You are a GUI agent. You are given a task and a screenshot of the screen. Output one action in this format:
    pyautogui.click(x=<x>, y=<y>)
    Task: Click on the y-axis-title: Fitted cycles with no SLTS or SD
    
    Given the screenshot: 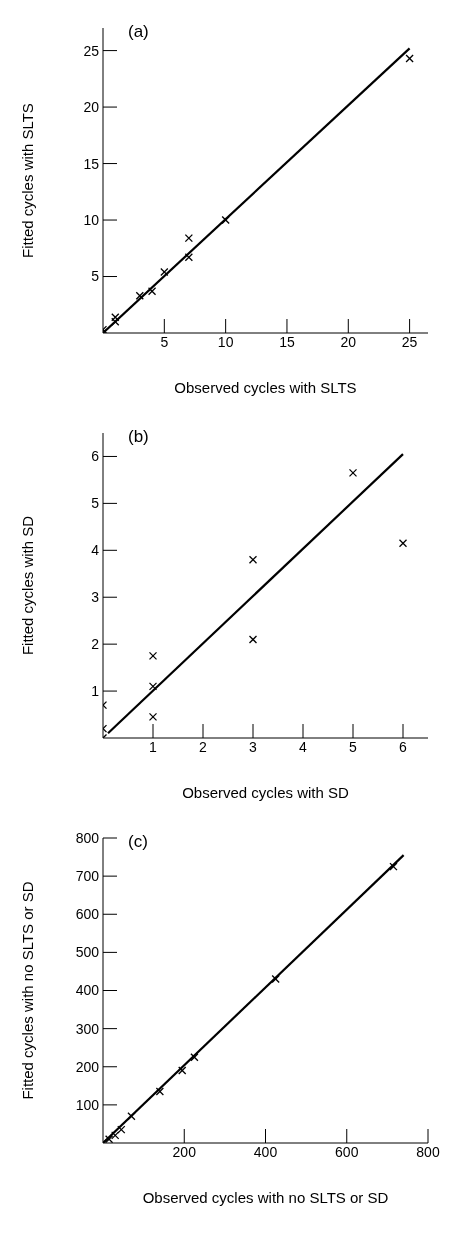 What is the action you would take?
    pyautogui.click(x=28, y=990)
    